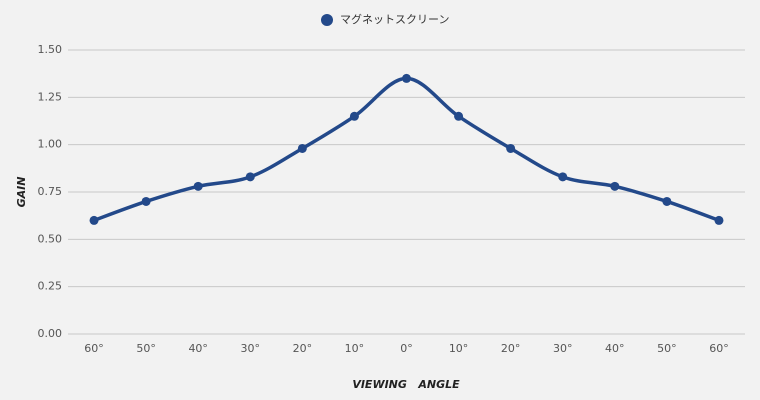  What do you see at coordinates (50, 144) in the screenshot?
I see `y-tick-label: 1.00` at bounding box center [50, 144].